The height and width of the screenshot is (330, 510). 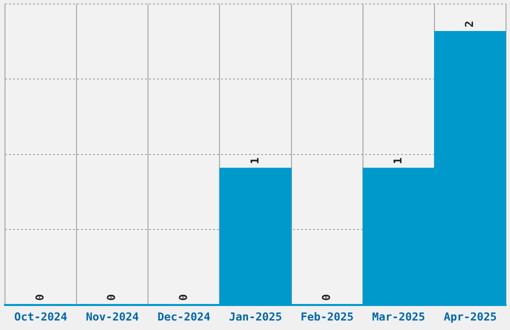 What do you see at coordinates (327, 317) in the screenshot?
I see `x-tick-label: Feb-2025` at bounding box center [327, 317].